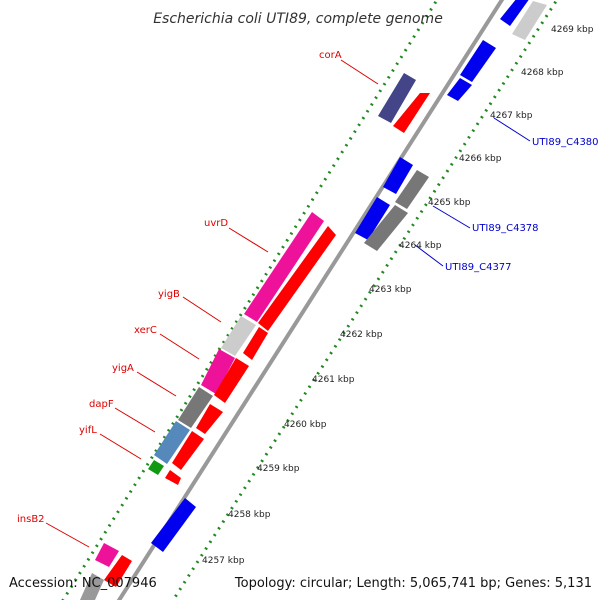  Describe the element at coordinates (88, 430) in the screenshot. I see `gene-label-yifl: yifL` at that location.